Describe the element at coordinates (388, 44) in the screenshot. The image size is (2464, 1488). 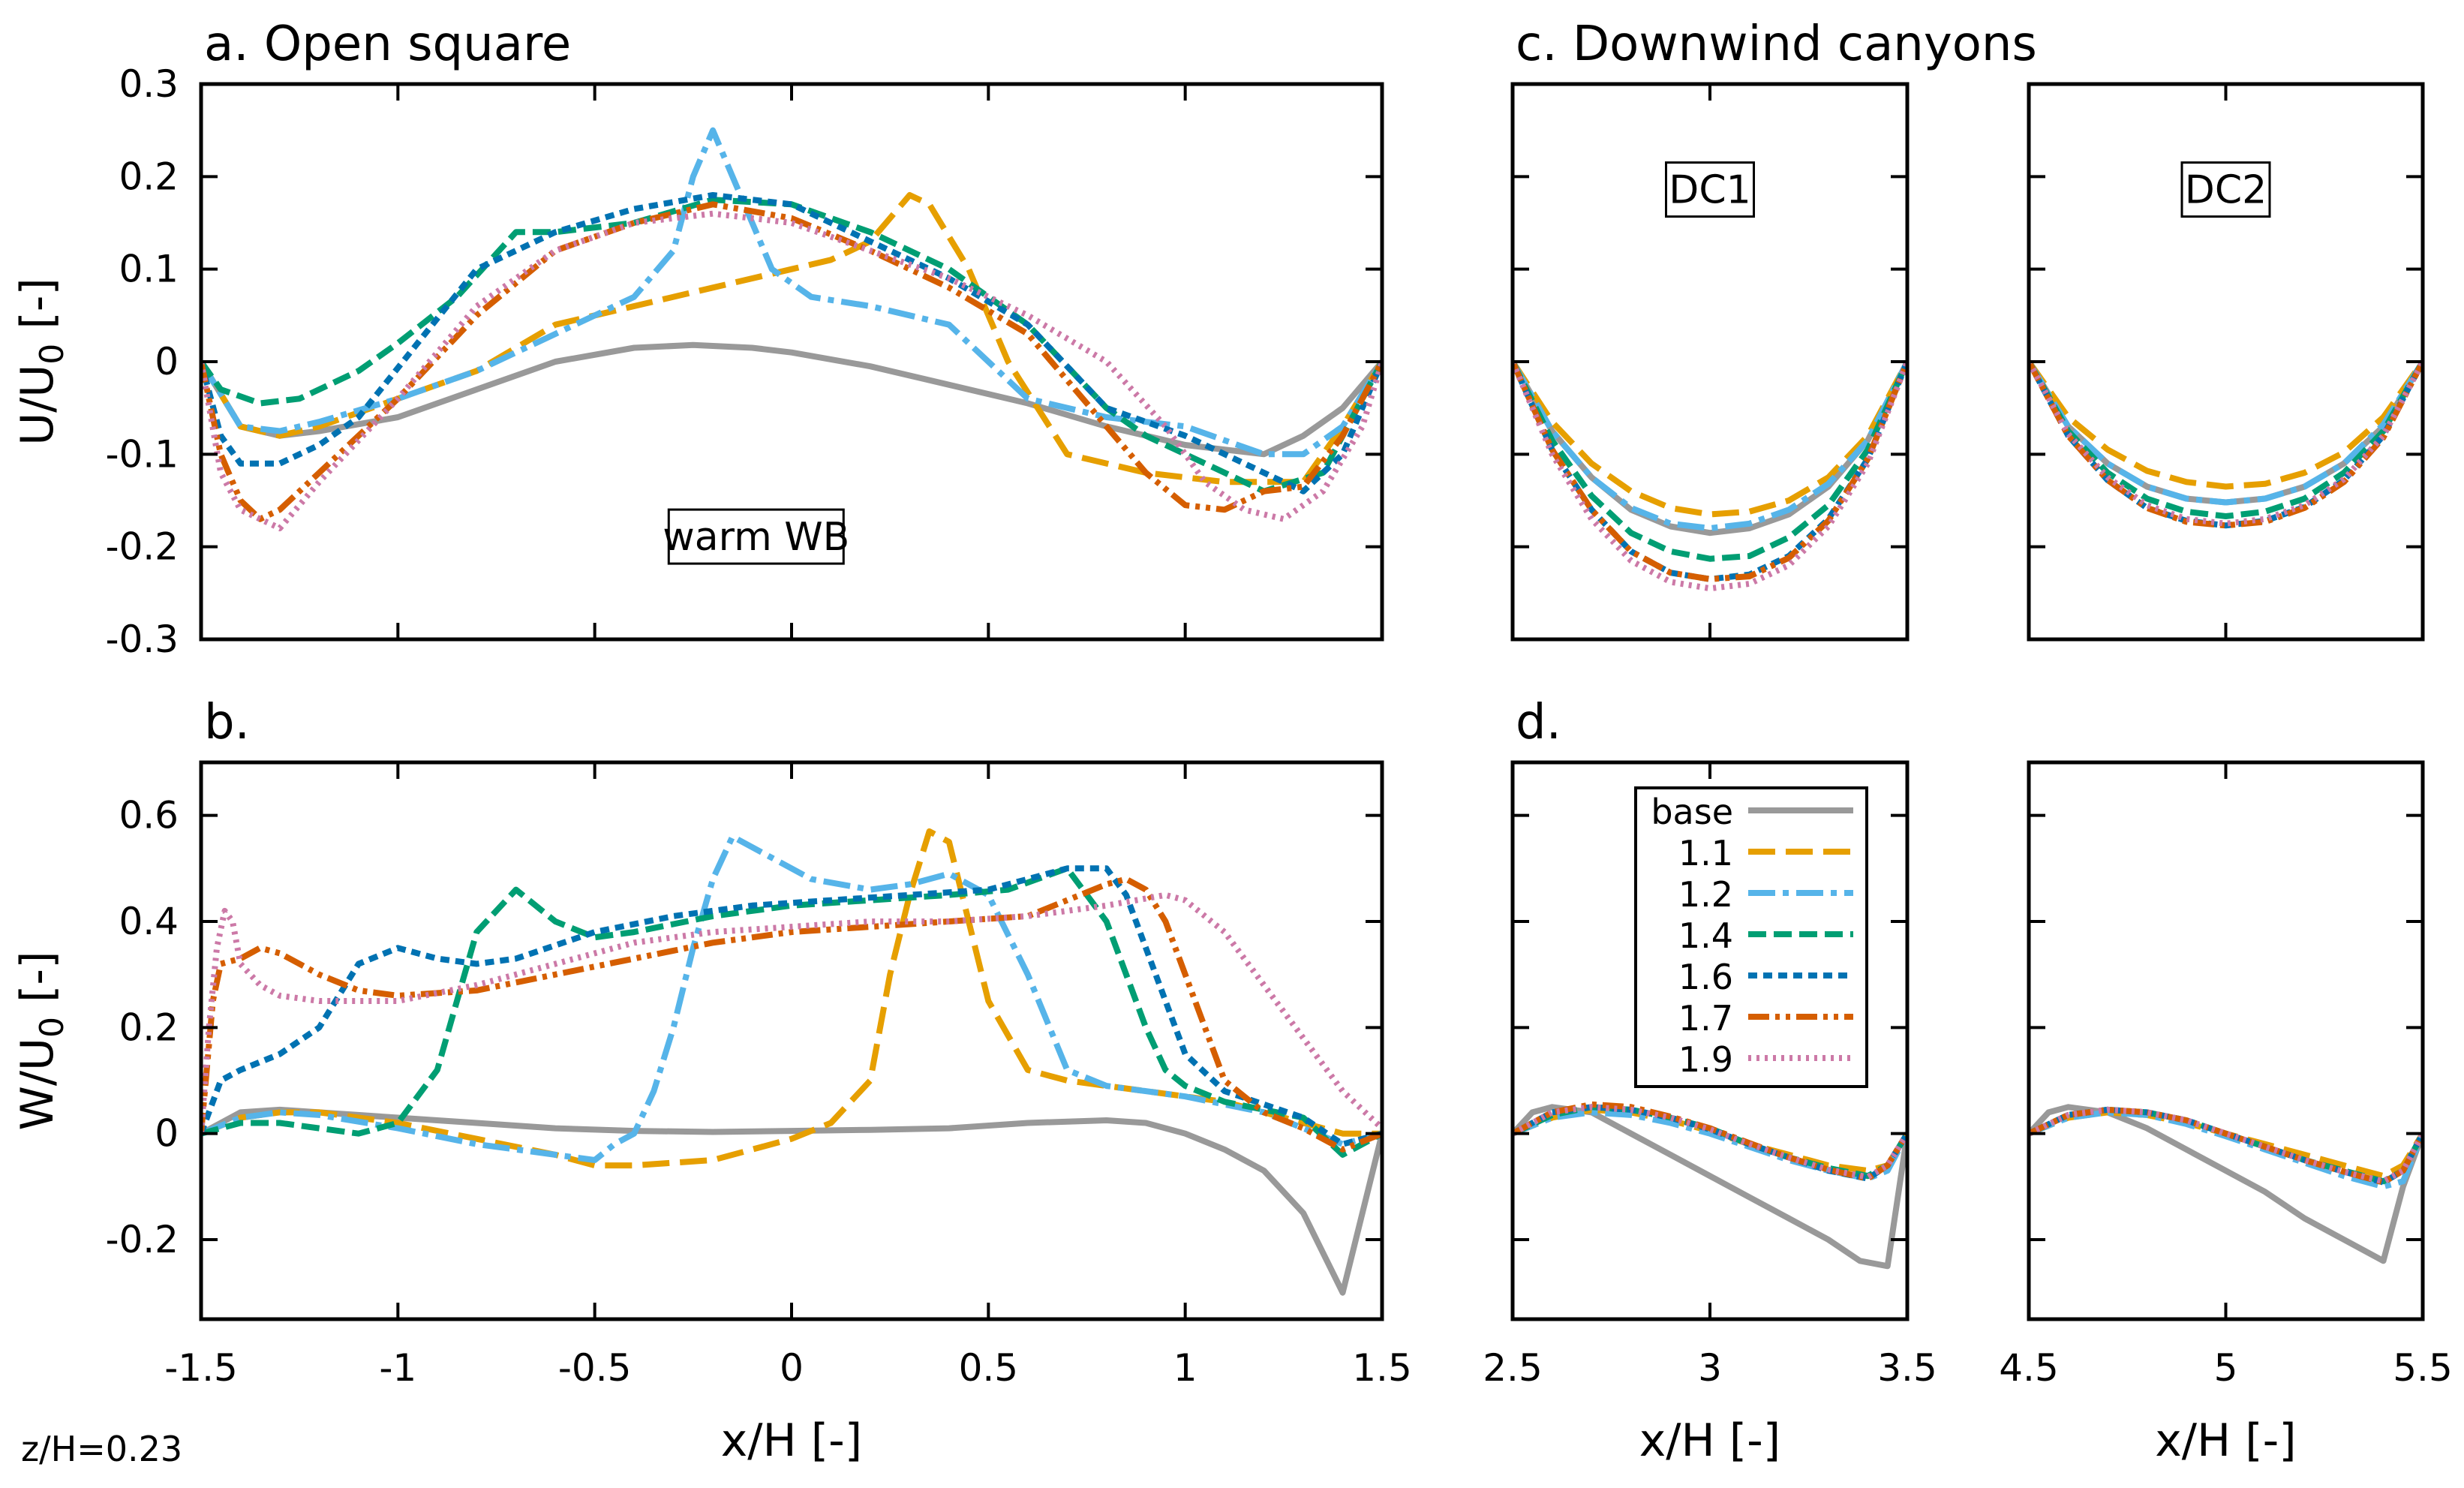
I see `panel-title: a. Open square` at that location.